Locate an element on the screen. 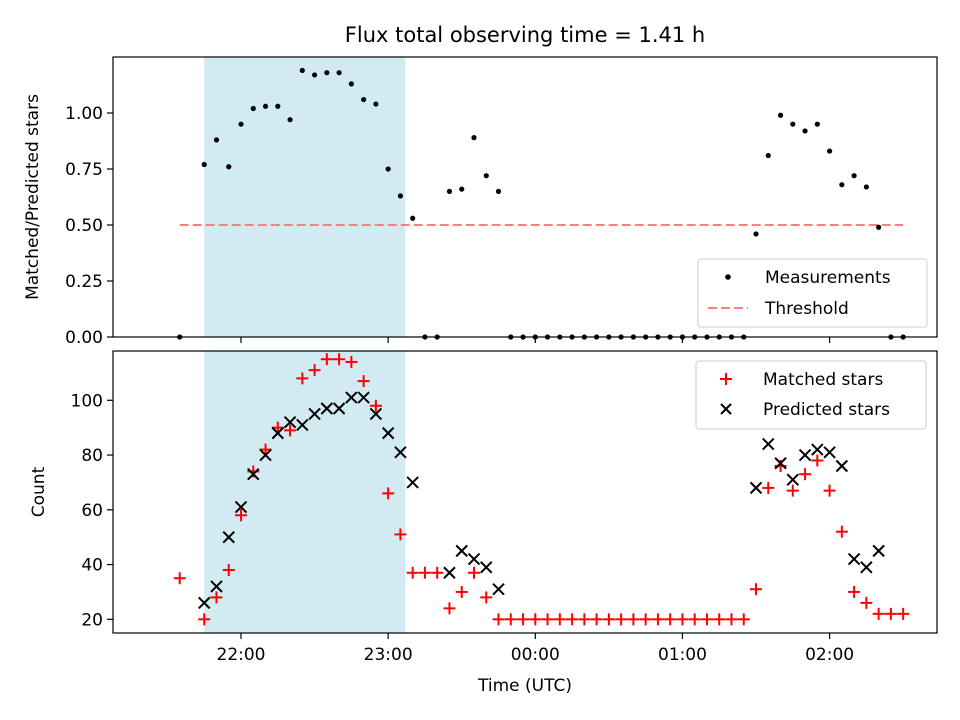 The width and height of the screenshot is (960, 720). x-tick-label: 02:00 is located at coordinates (829, 655).